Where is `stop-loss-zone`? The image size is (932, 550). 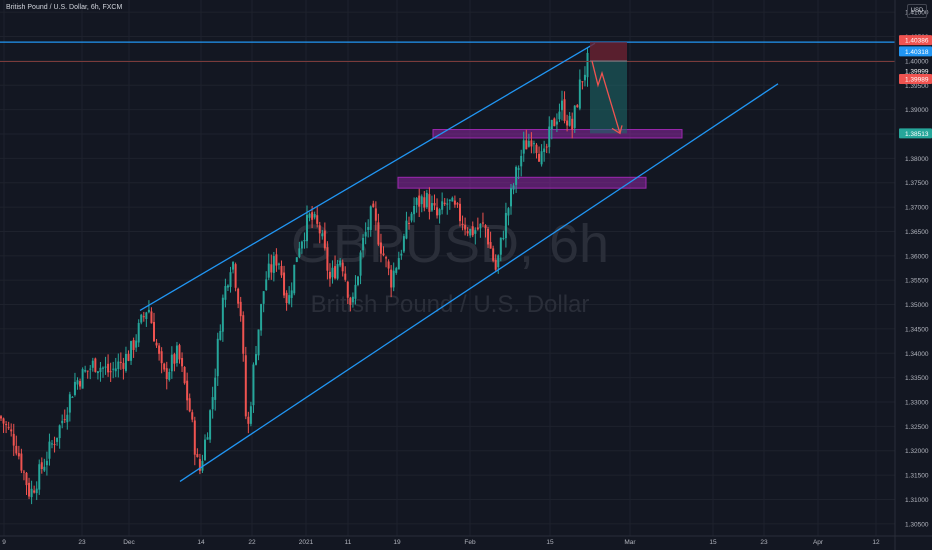
stop-loss-zone is located at coordinates (608, 51).